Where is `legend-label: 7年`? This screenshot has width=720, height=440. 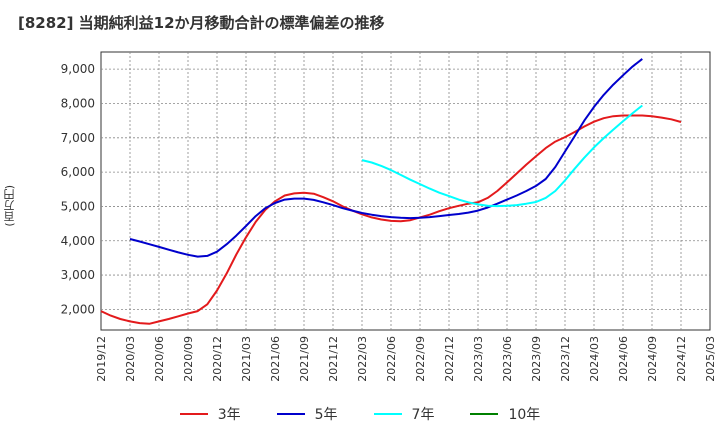
legend-label: 7年 is located at coordinates (423, 415).